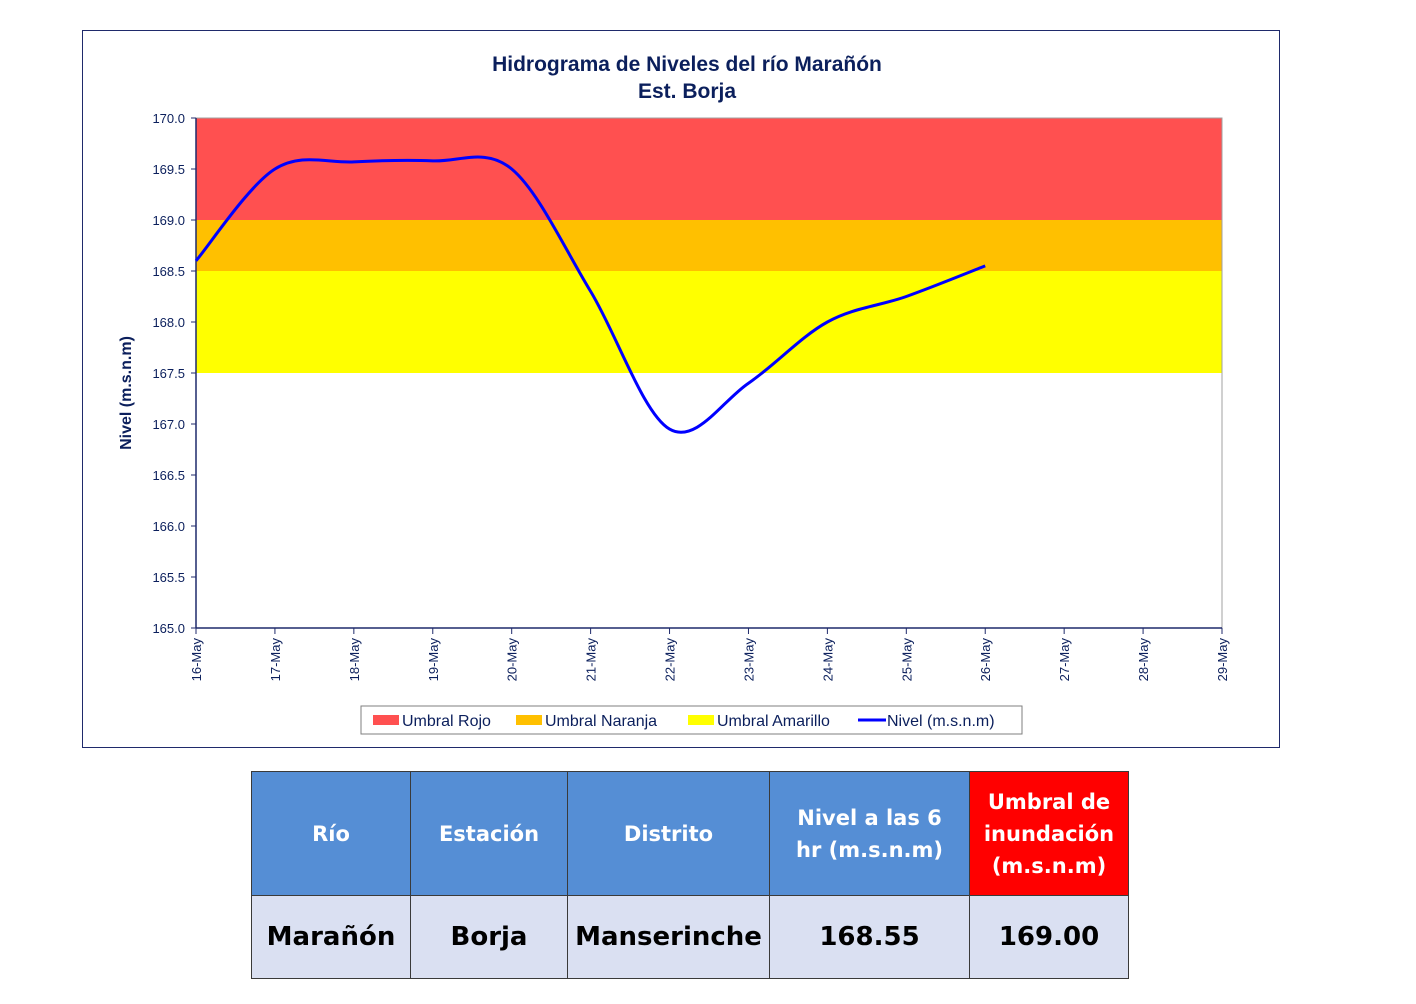 This screenshot has height=1004, width=1416. I want to click on header-nivel: Nivel a las 6 hr (m.s.n.m), so click(869, 833).